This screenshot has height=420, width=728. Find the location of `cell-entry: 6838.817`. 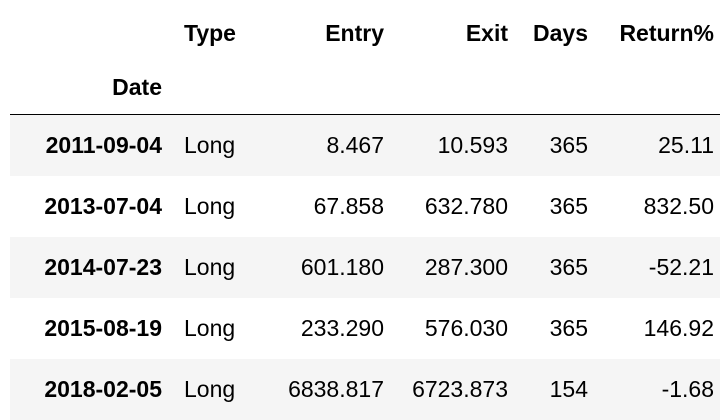

cell-entry: 6838.817 is located at coordinates (323, 389).